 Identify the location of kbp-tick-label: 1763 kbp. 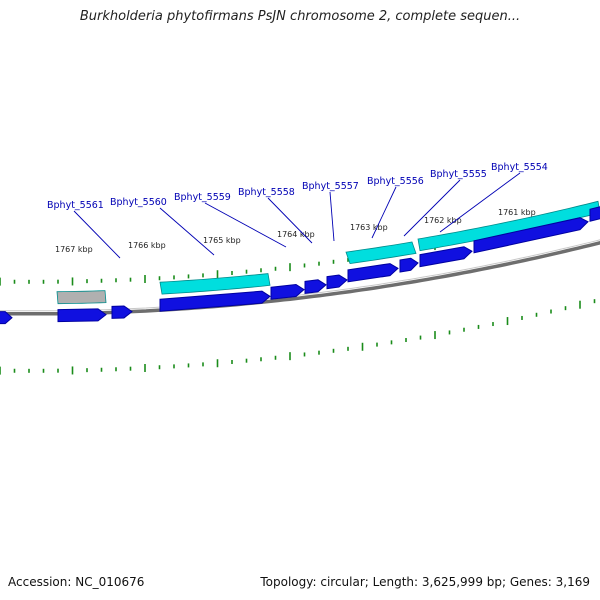
(369, 227).